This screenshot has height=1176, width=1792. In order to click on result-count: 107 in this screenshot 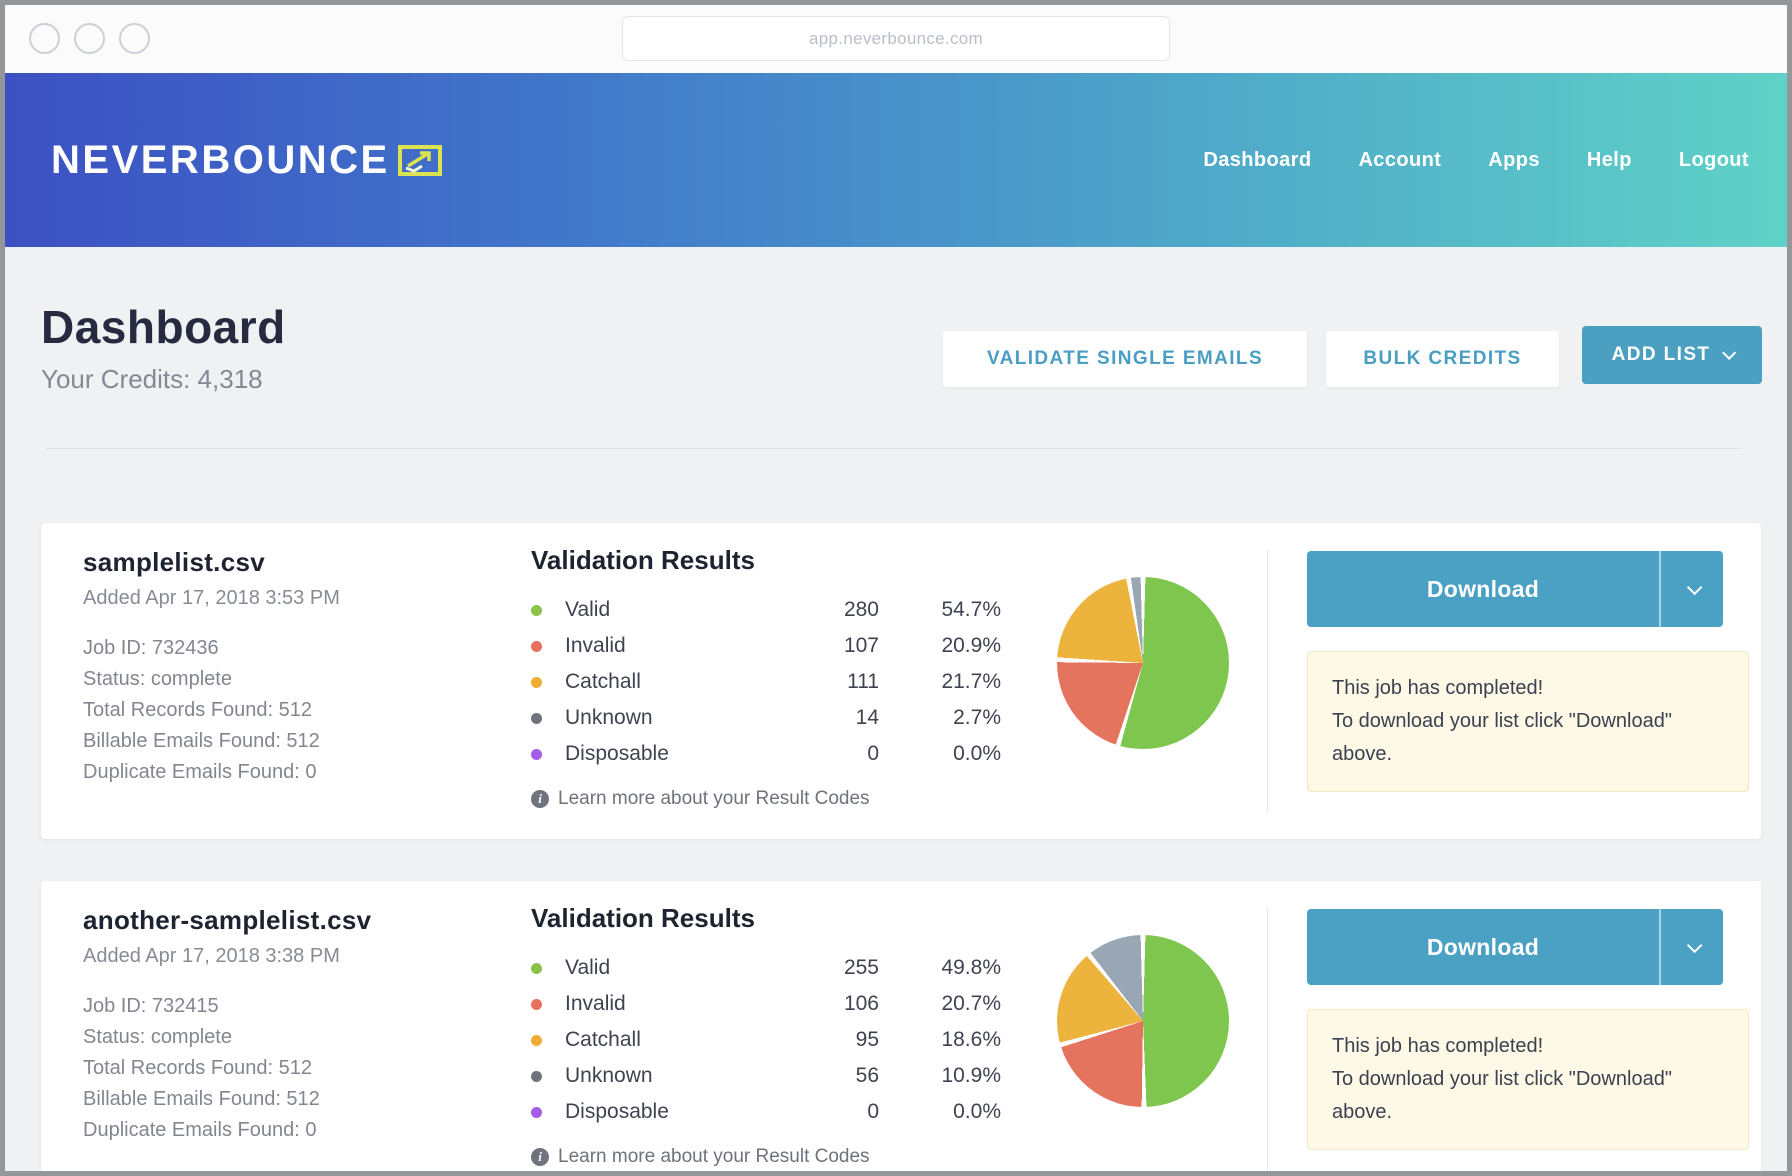, I will do `click(861, 645)`.